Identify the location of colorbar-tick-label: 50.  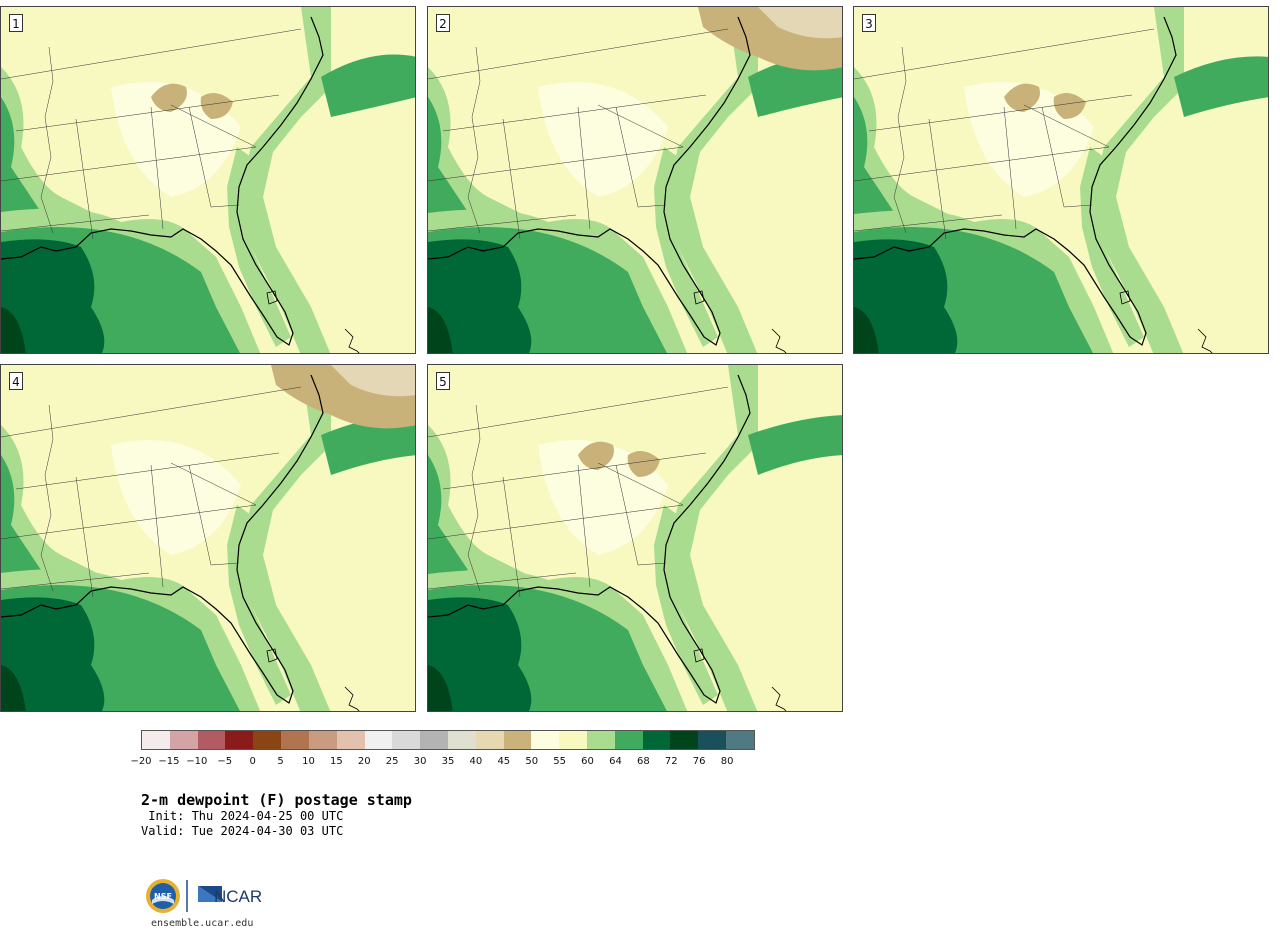
(532, 761).